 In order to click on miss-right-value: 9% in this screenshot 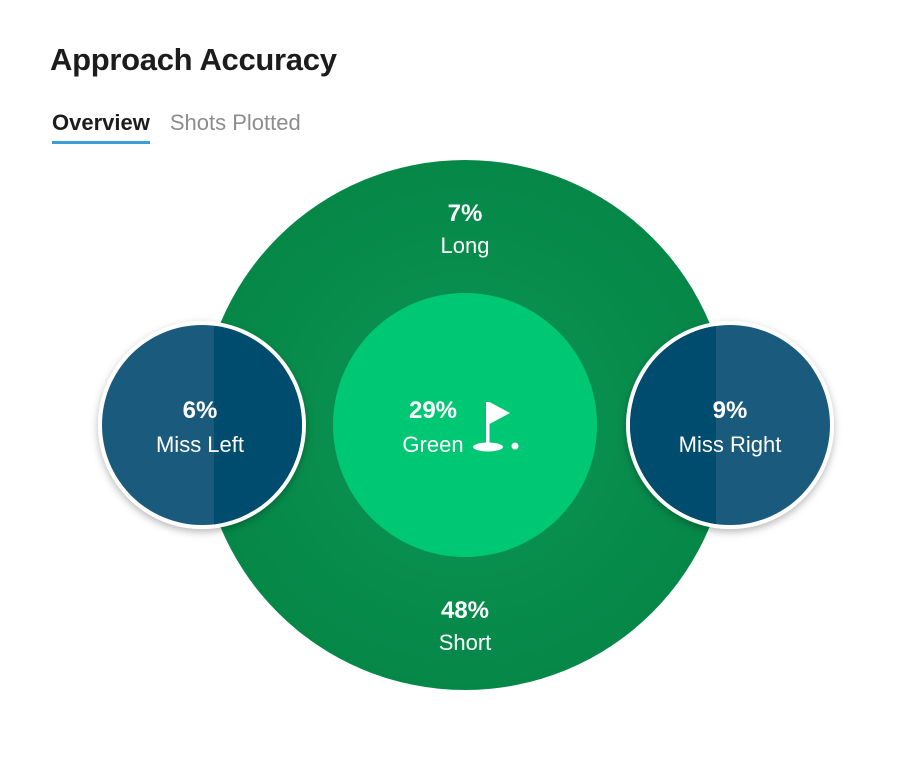, I will do `click(730, 410)`.